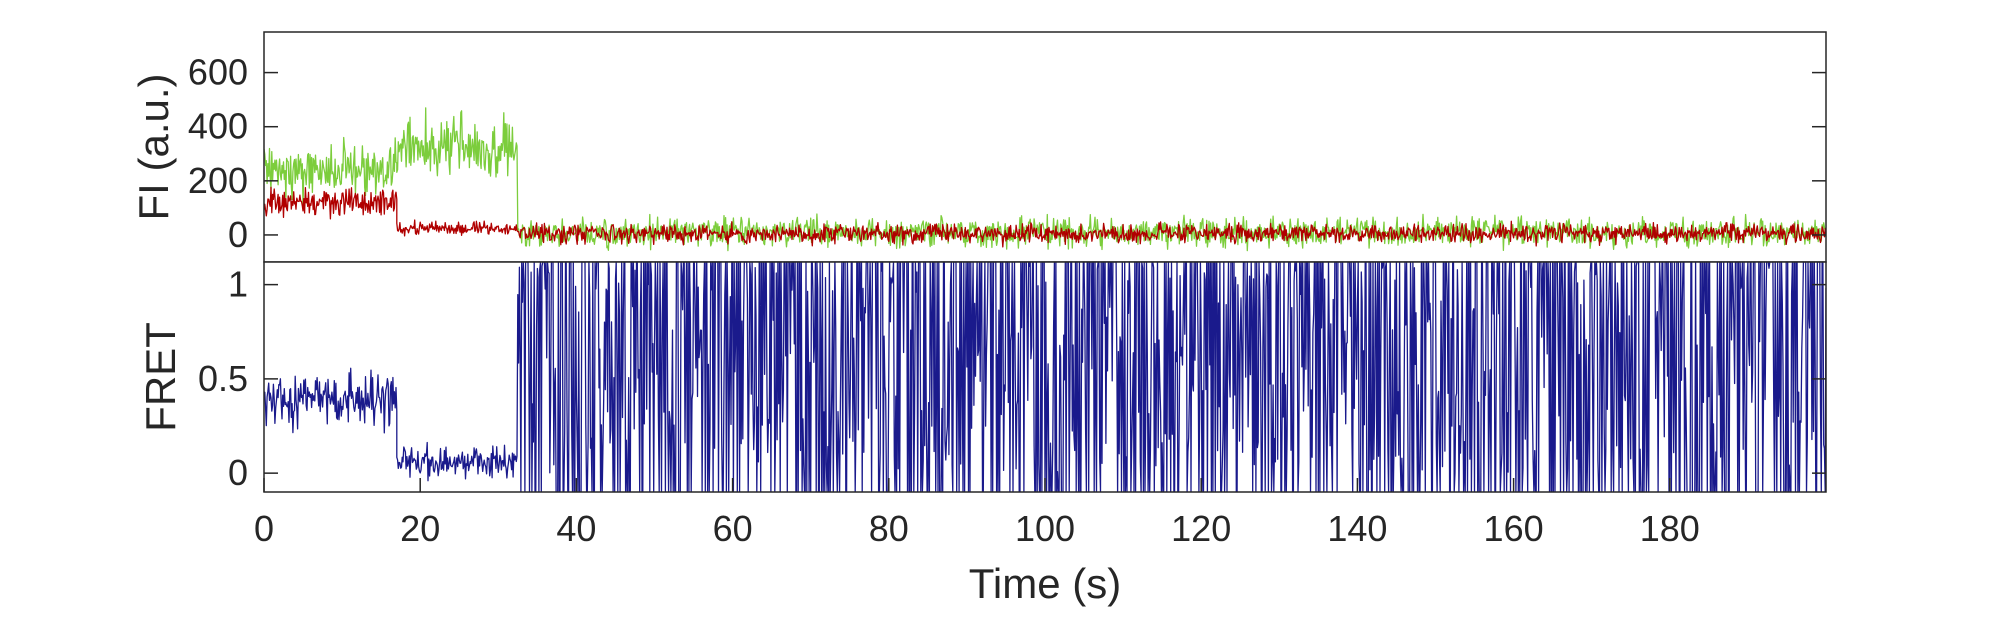 Image resolution: width=2005 pixels, height=625 pixels. I want to click on intensity-y-tick-label: 0, so click(238, 234).